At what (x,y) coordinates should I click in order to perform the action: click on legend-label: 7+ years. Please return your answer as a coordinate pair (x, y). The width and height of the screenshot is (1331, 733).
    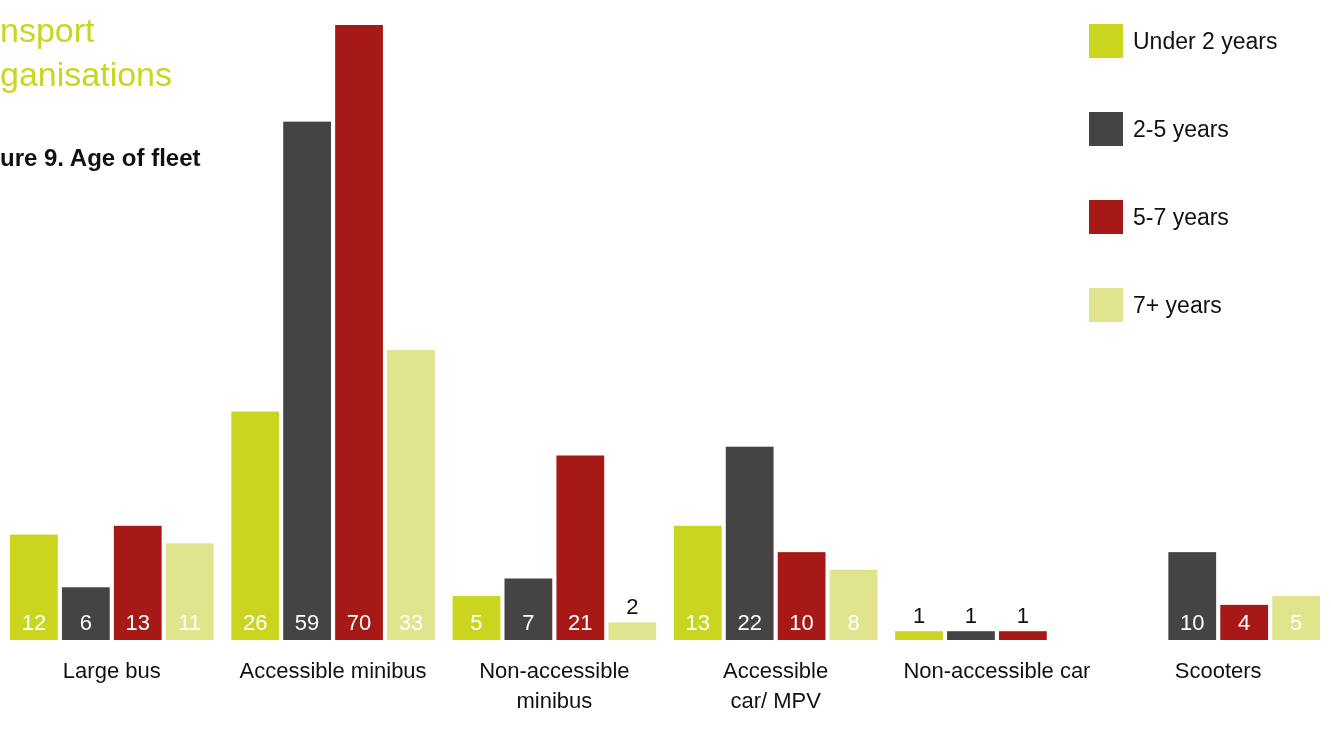
    Looking at the image, I should click on (1177, 305).